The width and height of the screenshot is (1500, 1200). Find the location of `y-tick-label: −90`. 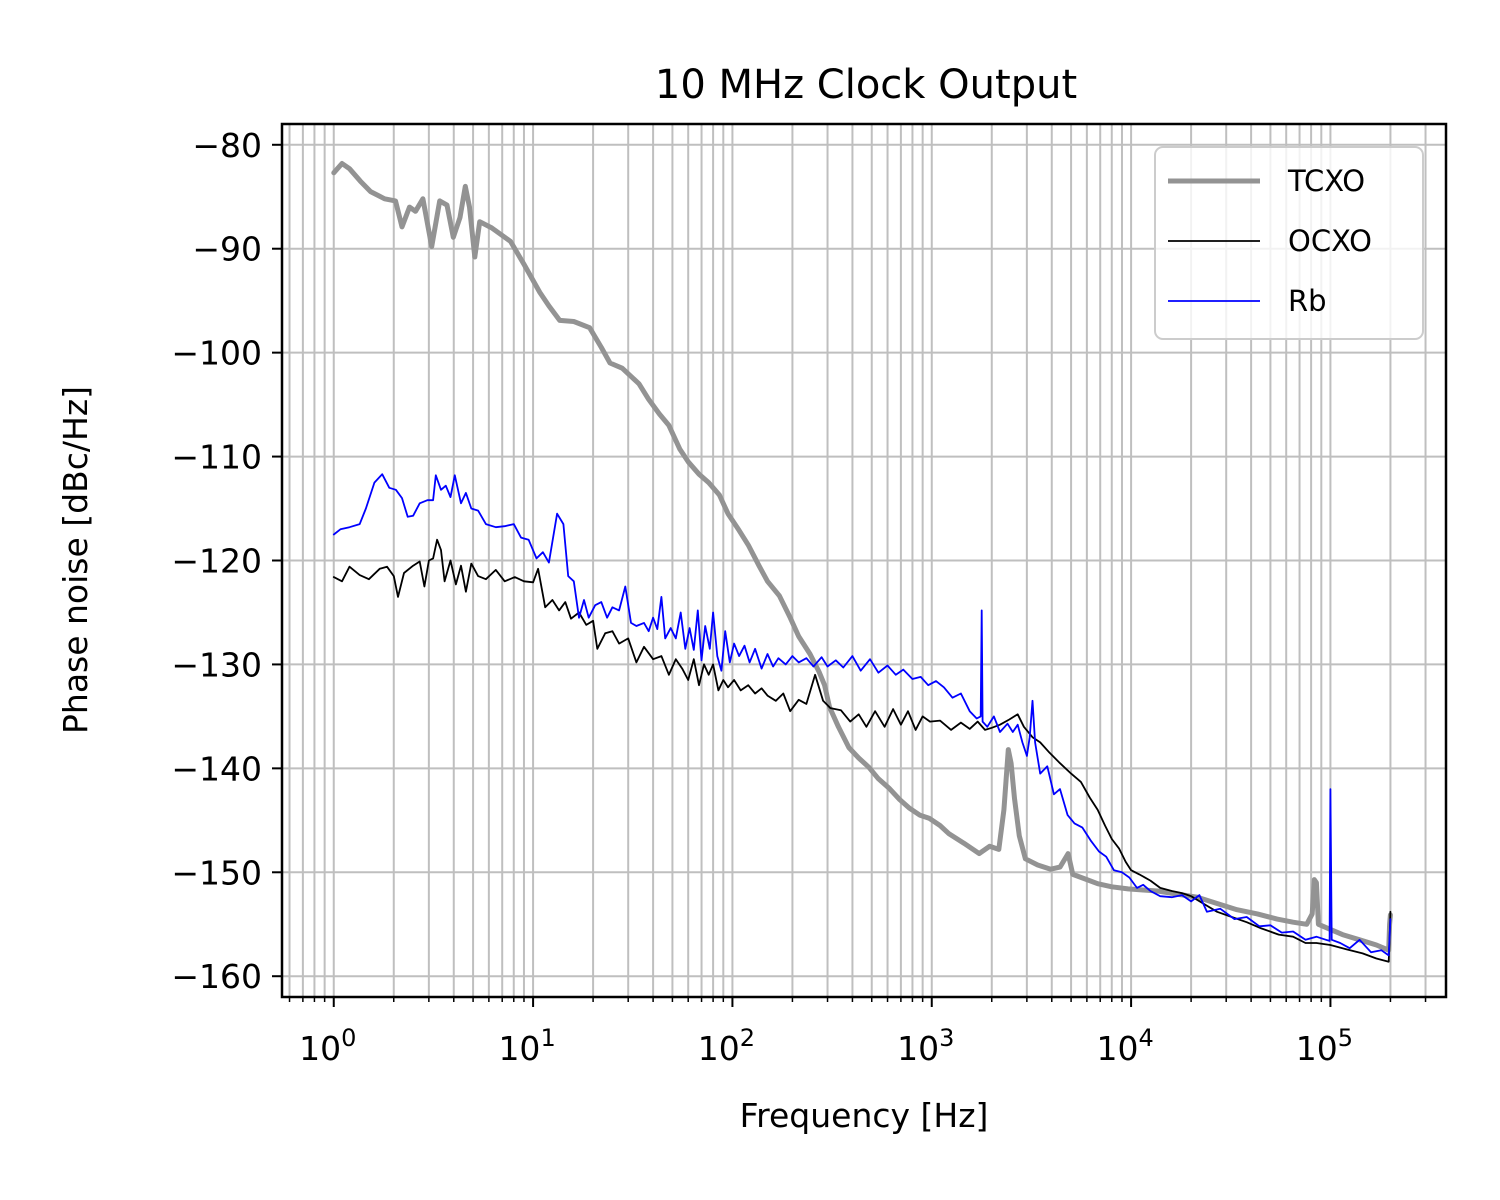

y-tick-label: −90 is located at coordinates (227, 249).